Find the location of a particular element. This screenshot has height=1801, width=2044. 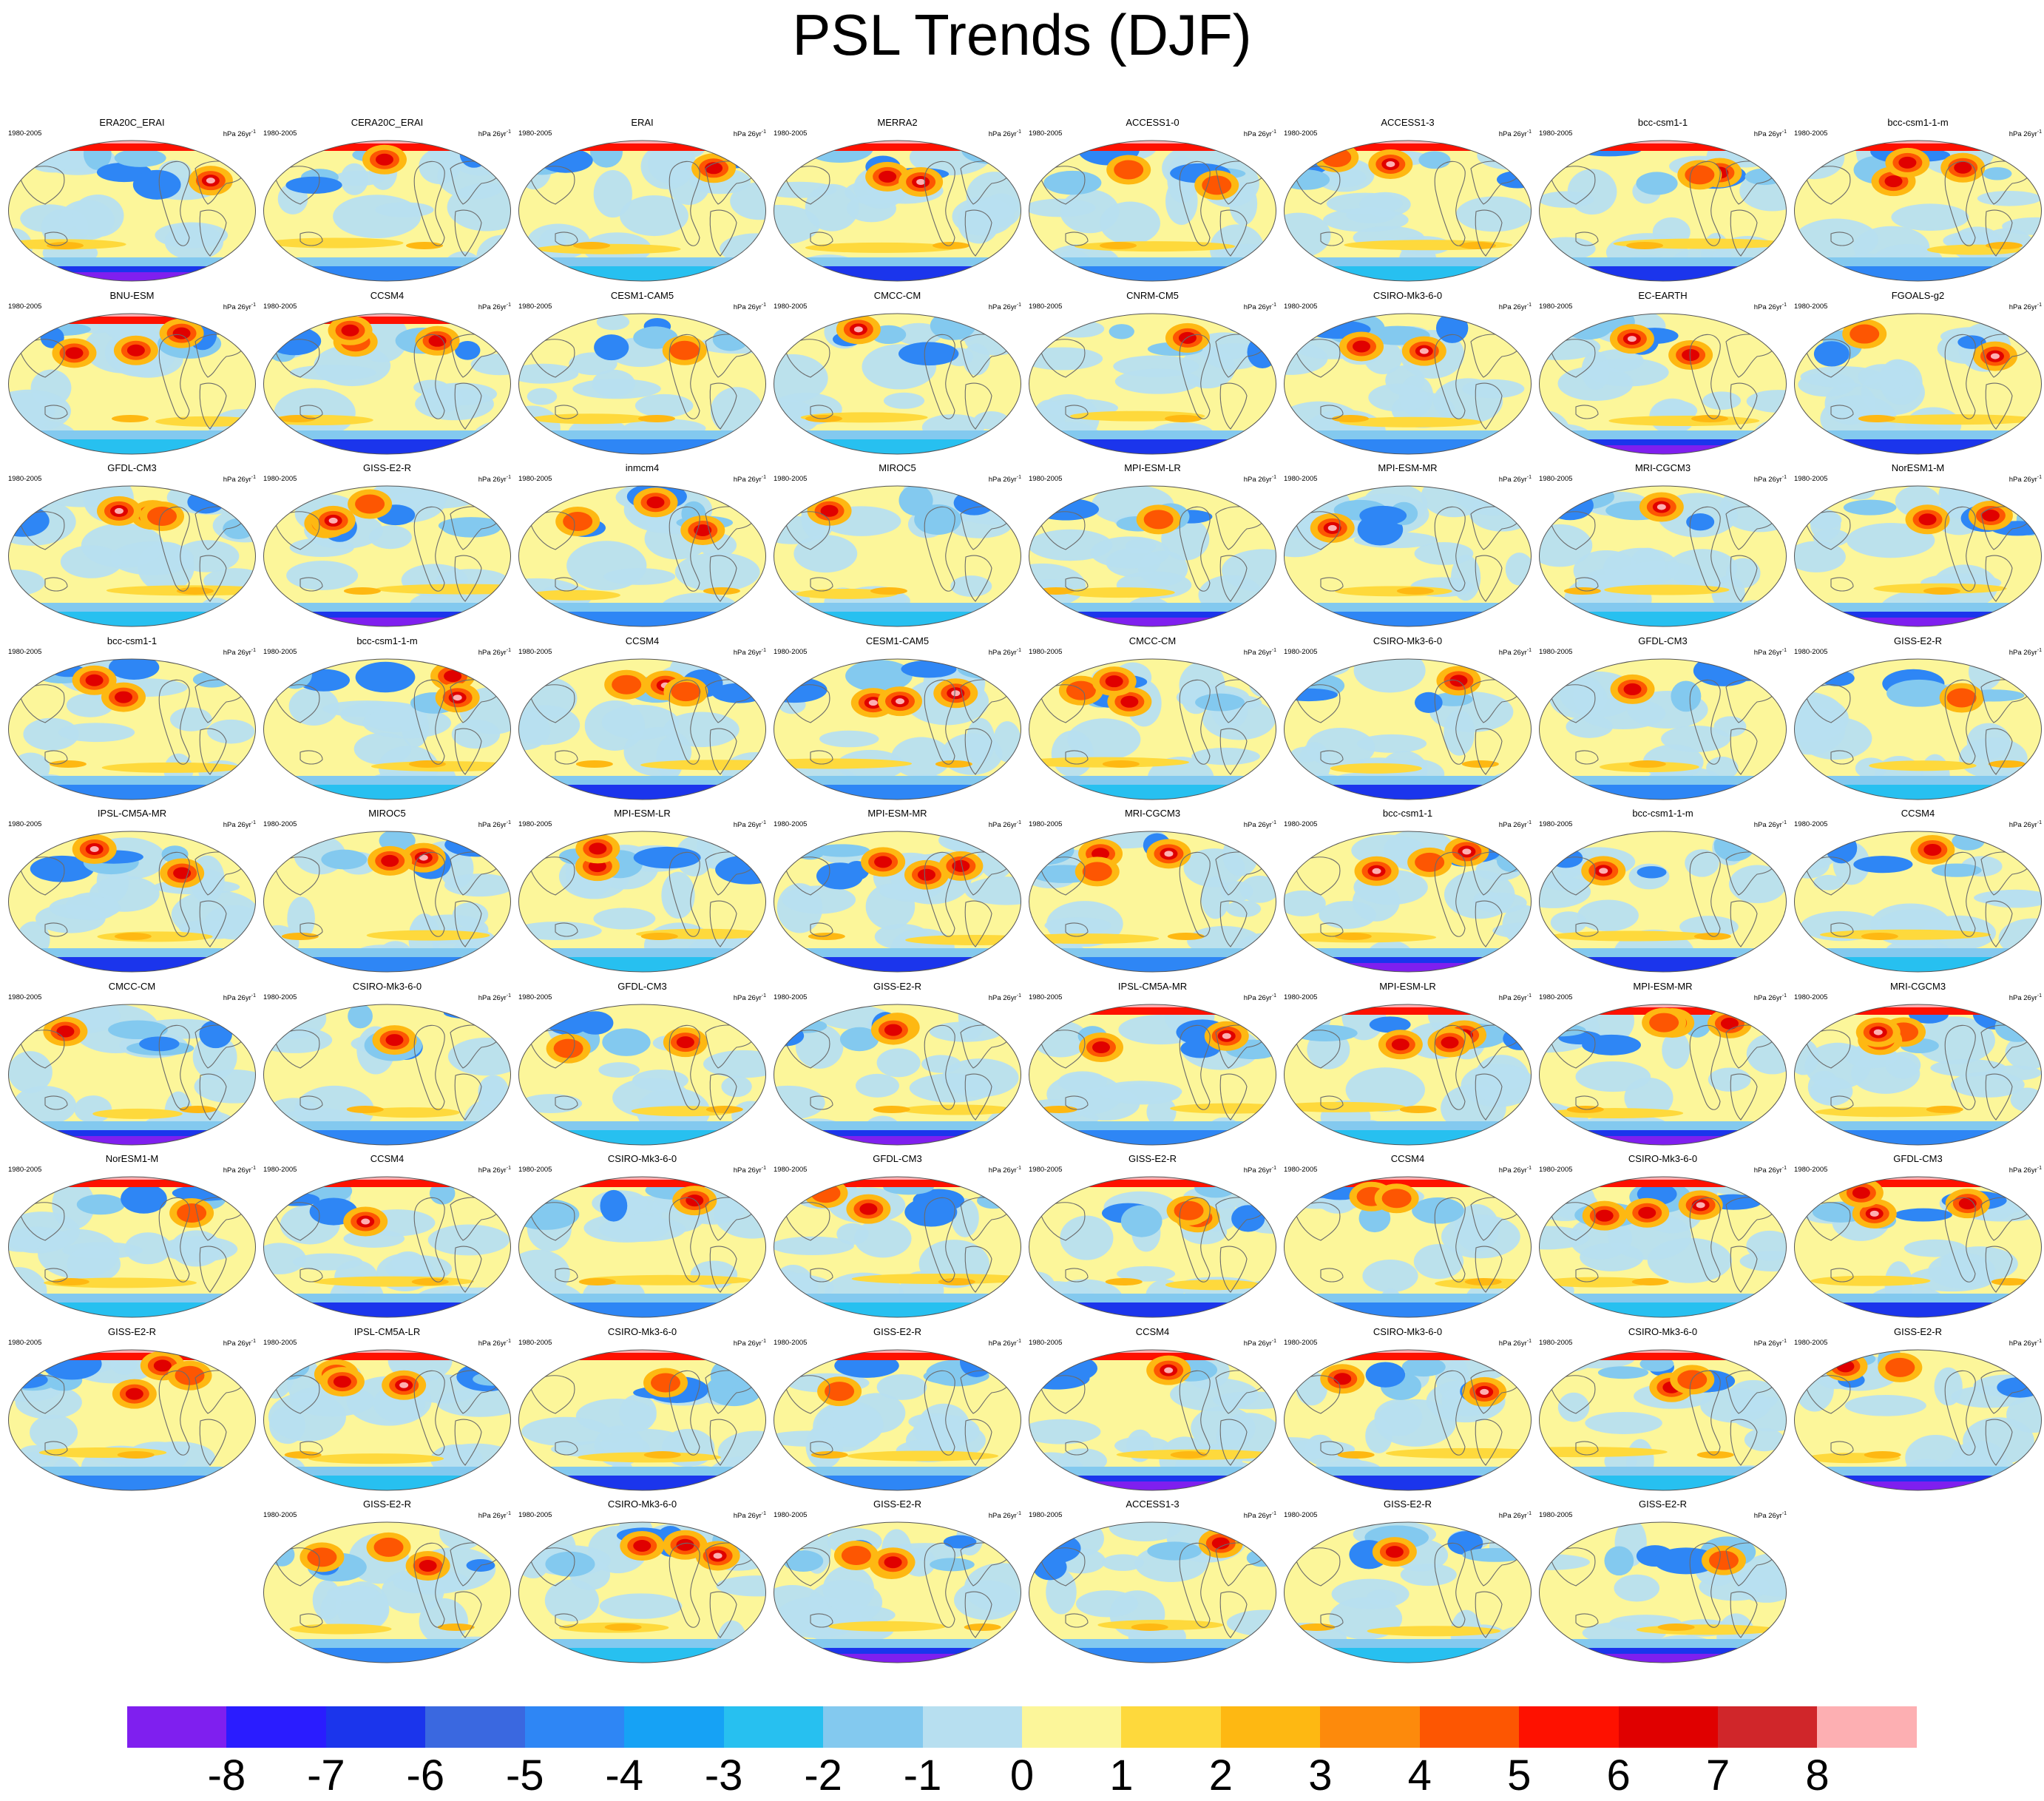

map-panel: MRI-CGCM3 1980-2005 hPa 26yr-1 is located at coordinates (1917, 1064).